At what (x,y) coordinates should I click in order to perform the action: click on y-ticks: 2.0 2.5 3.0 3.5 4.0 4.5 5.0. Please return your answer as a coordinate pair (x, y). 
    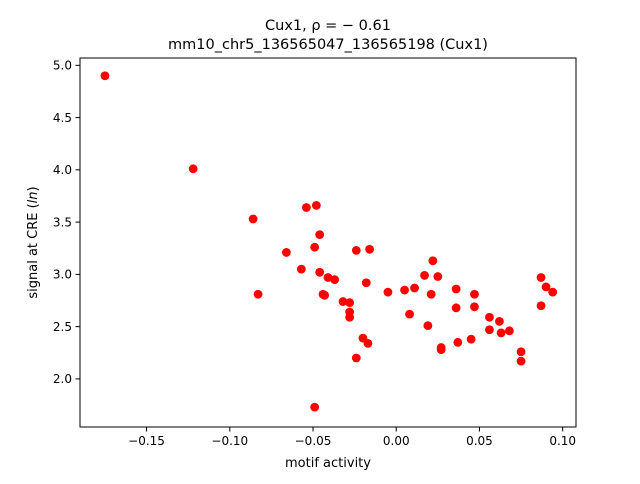
    Looking at the image, I should click on (66, 222).